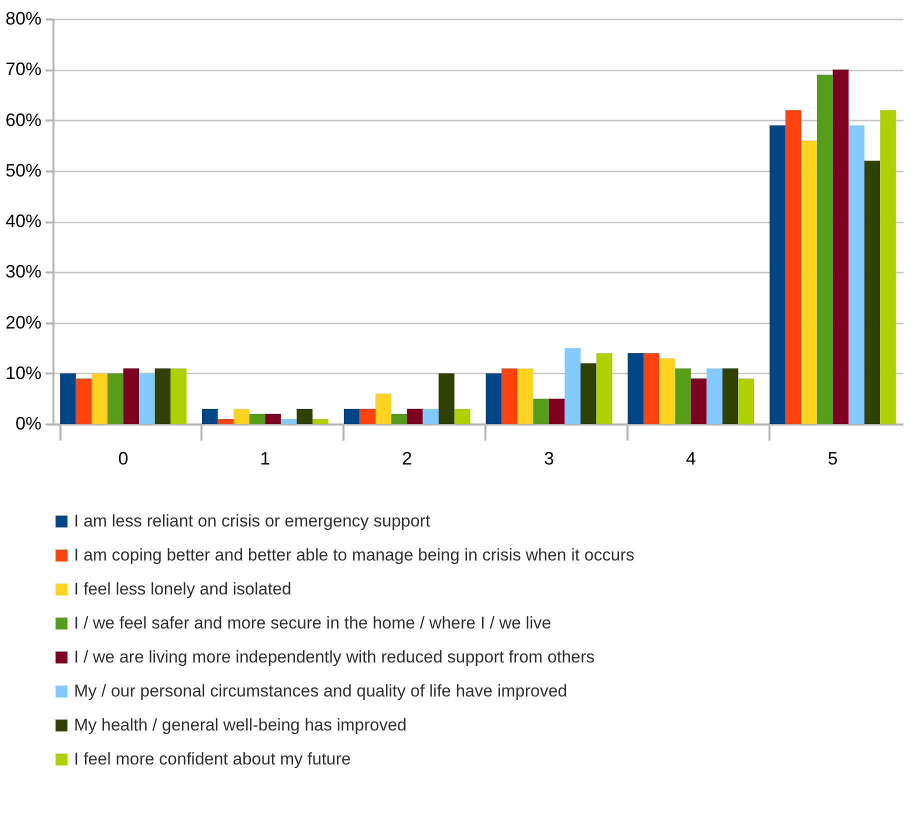  What do you see at coordinates (252, 521) in the screenshot?
I see `legend-label: I am less reliant on crisis or emergency support` at bounding box center [252, 521].